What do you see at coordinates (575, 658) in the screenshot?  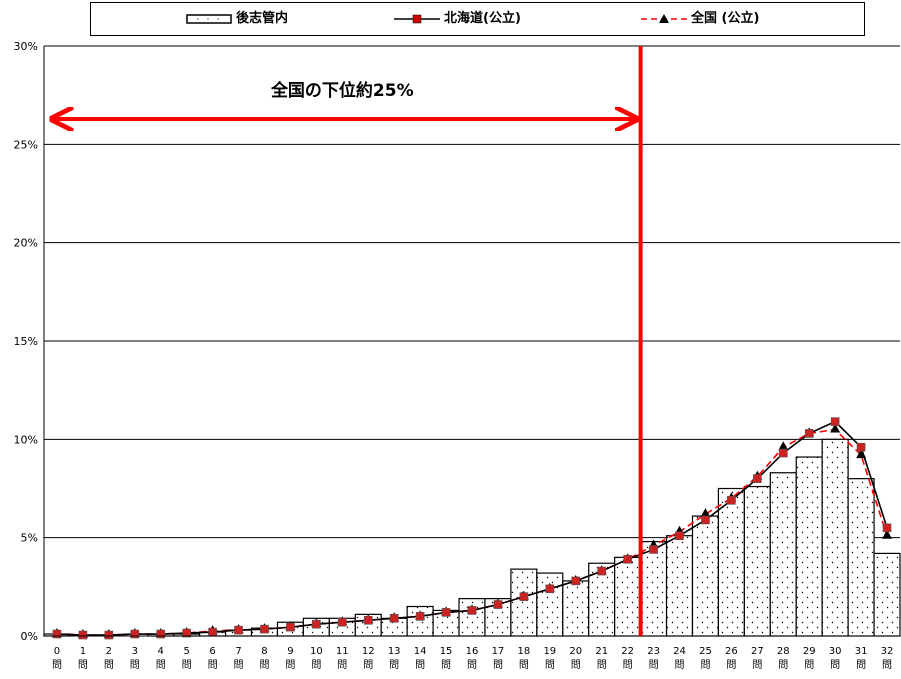 I see `x-tick-label: 20 問` at bounding box center [575, 658].